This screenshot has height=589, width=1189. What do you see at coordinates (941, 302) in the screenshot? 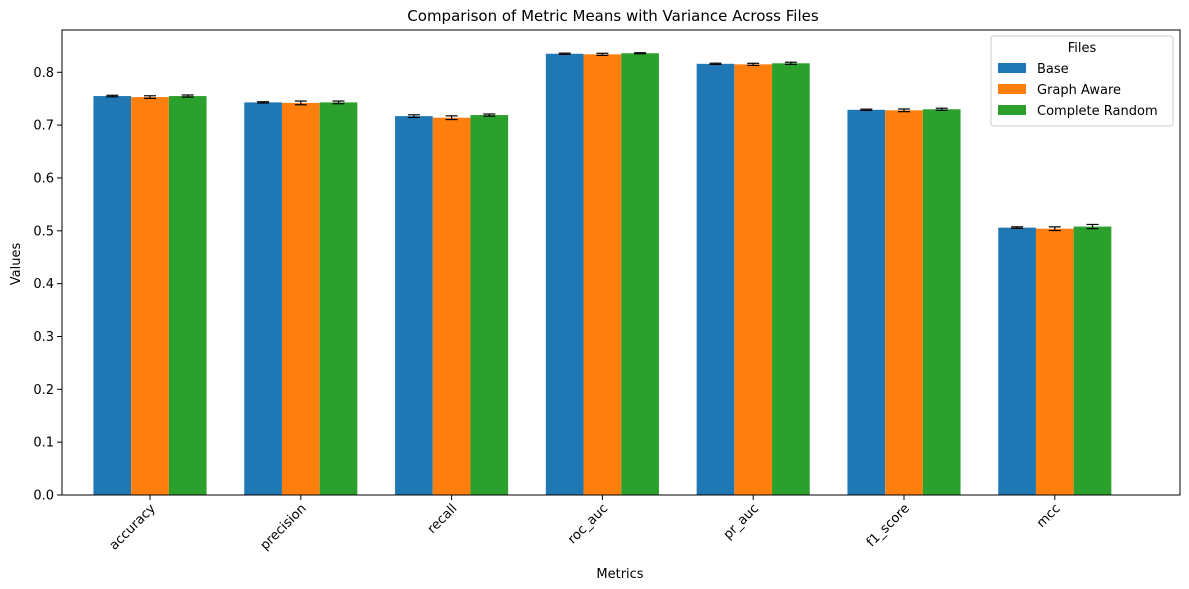
I see `bar-f1_score-complete-random` at bounding box center [941, 302].